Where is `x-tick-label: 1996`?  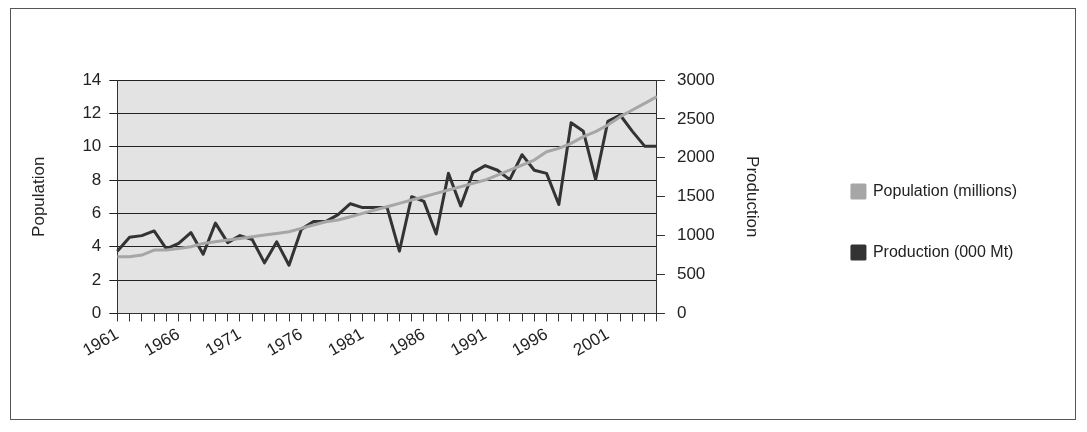 x-tick-label: 1996 is located at coordinates (529, 342).